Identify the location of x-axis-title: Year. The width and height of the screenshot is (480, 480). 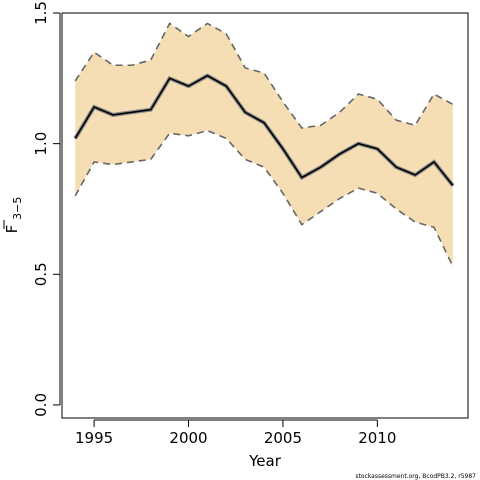
(265, 461).